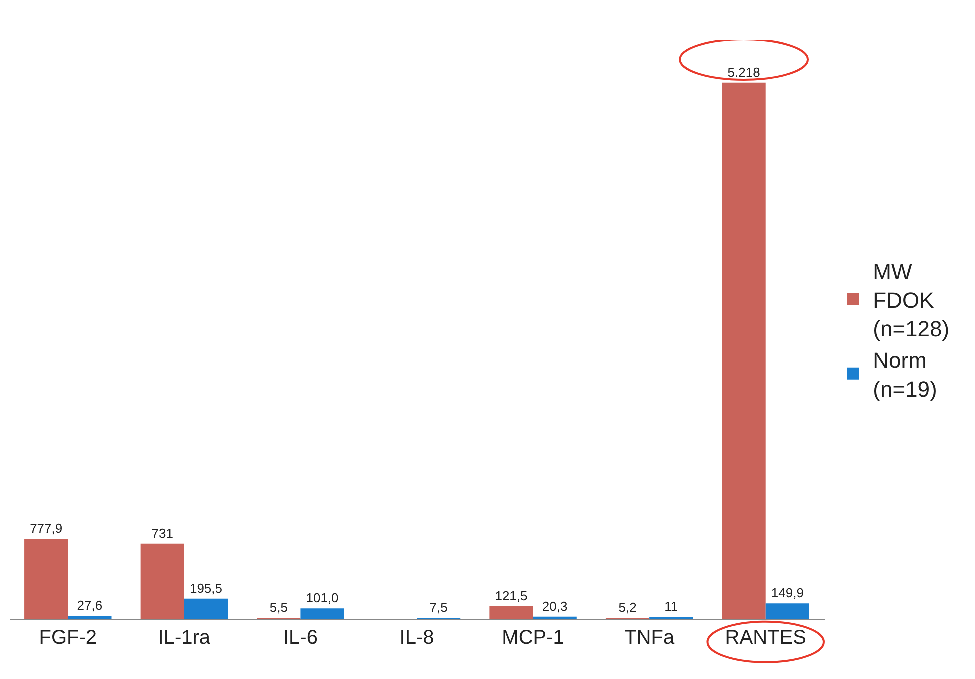  What do you see at coordinates (765, 638) in the screenshot?
I see `x-tick-label: RANTES` at bounding box center [765, 638].